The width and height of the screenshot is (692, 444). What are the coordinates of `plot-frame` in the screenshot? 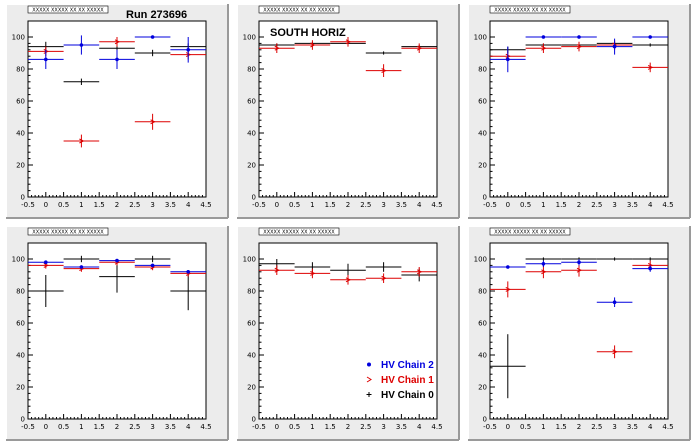 It's located at (348, 109).